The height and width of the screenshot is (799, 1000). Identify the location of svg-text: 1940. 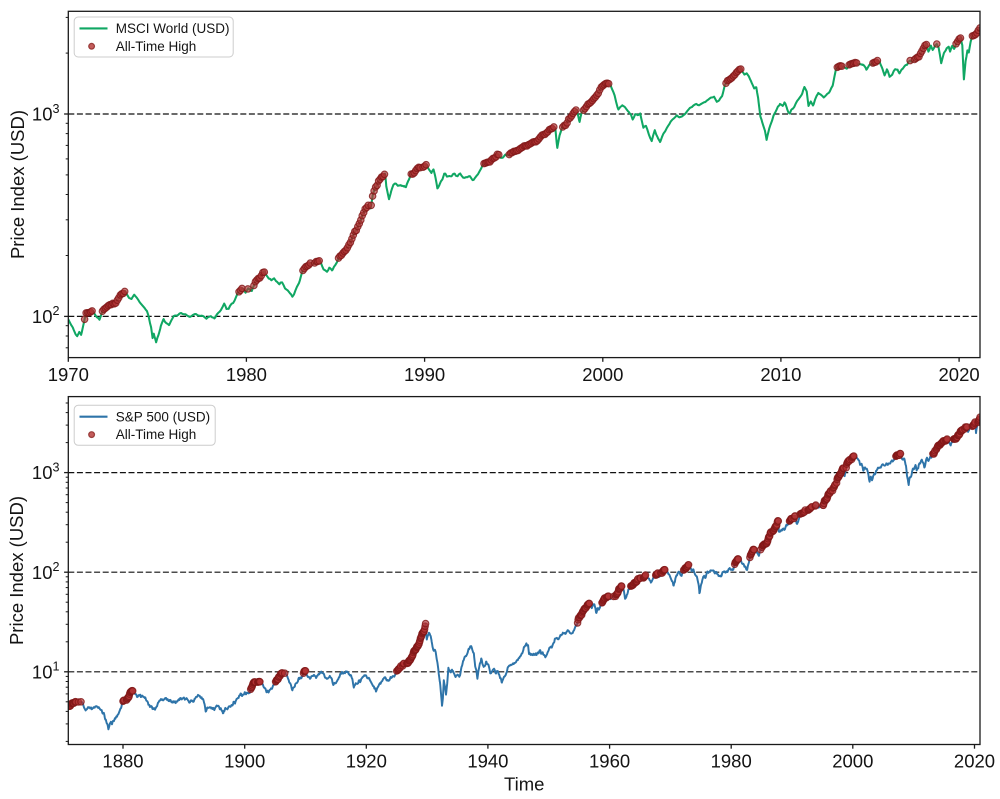
(487, 760).